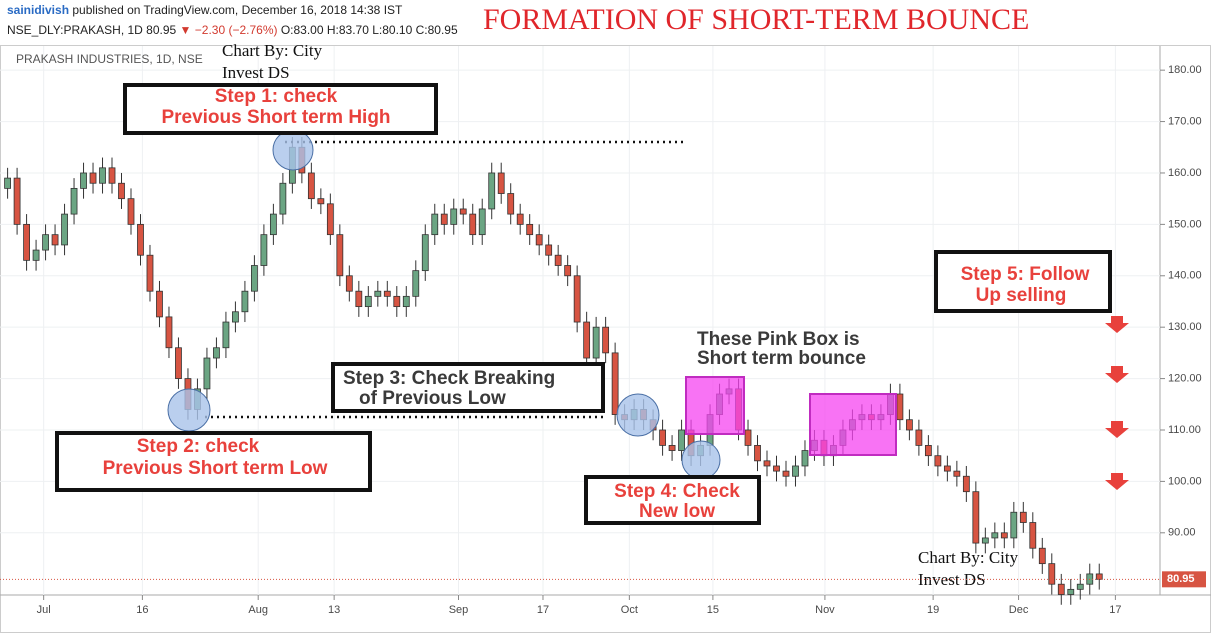 The width and height of the screenshot is (1211, 633). Describe the element at coordinates (38, 10) in the screenshot. I see `publisher: sainidivish` at that location.